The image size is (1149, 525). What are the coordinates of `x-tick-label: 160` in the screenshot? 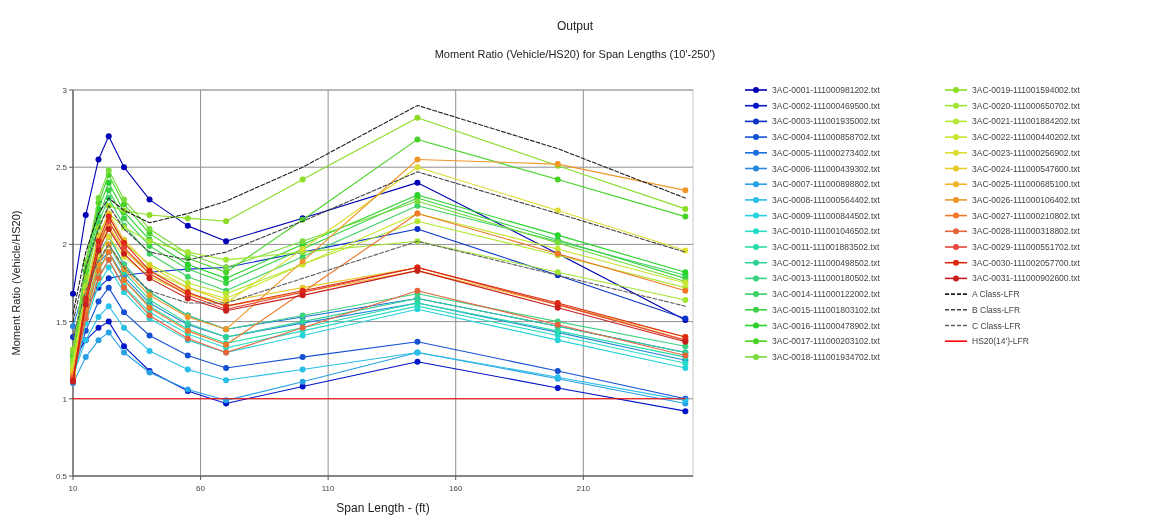 It's located at (456, 488).